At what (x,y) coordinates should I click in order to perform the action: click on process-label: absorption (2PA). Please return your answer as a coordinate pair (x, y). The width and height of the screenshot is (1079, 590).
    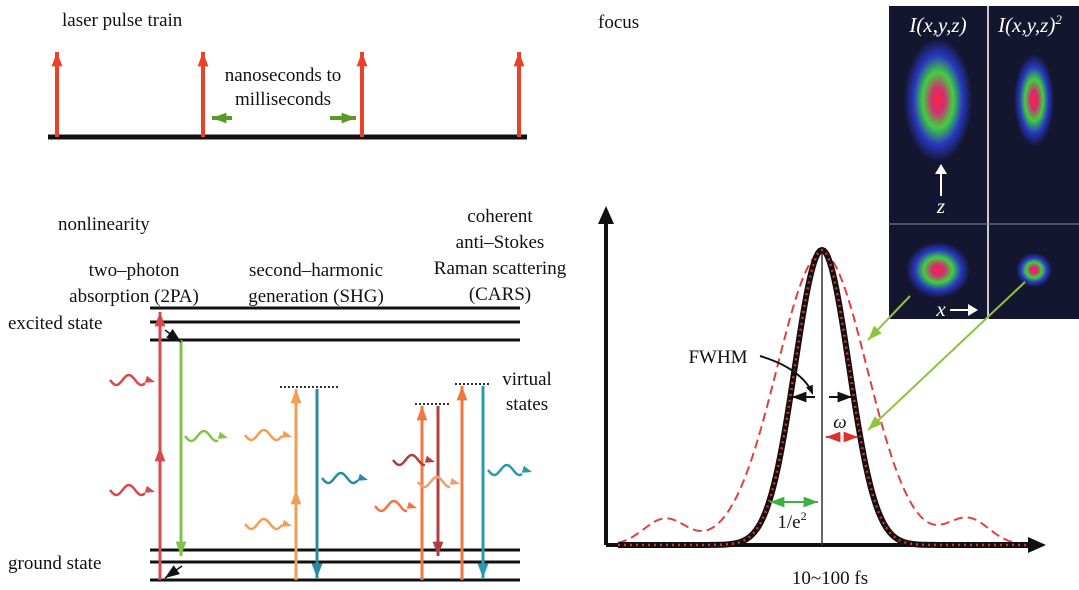
    Looking at the image, I should click on (134, 296).